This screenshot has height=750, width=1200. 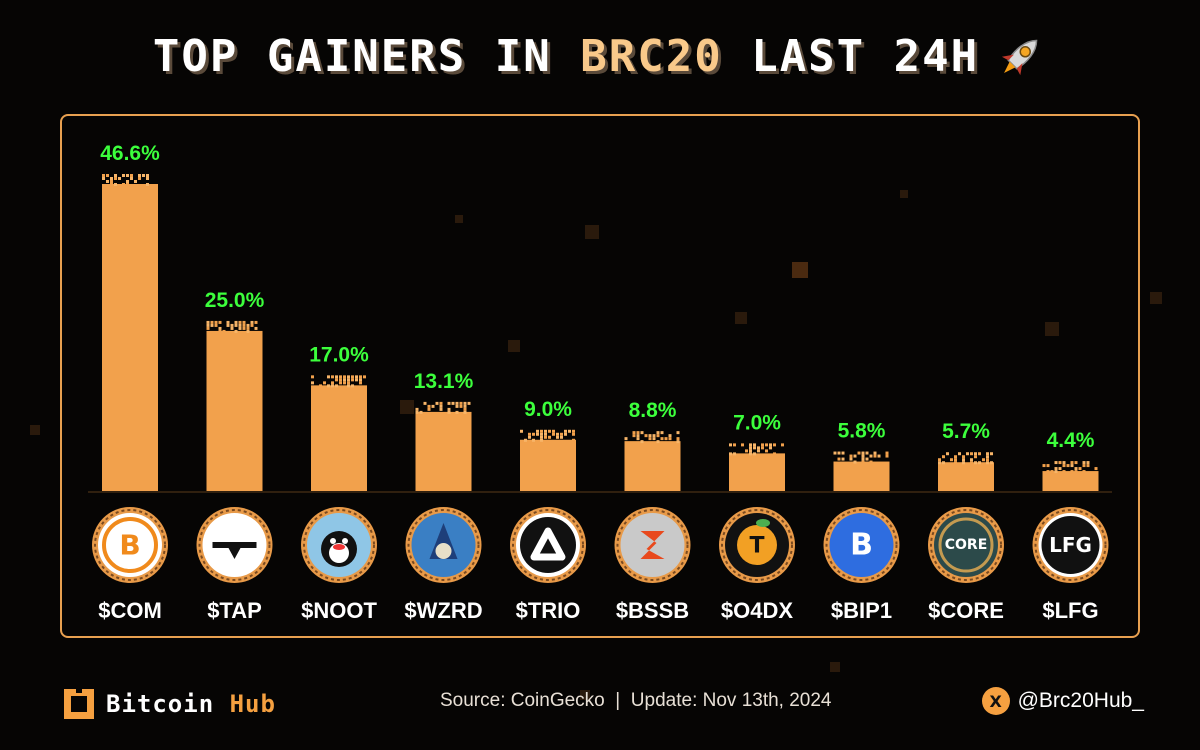 I want to click on trio-logo-icon, so click(x=548, y=545).